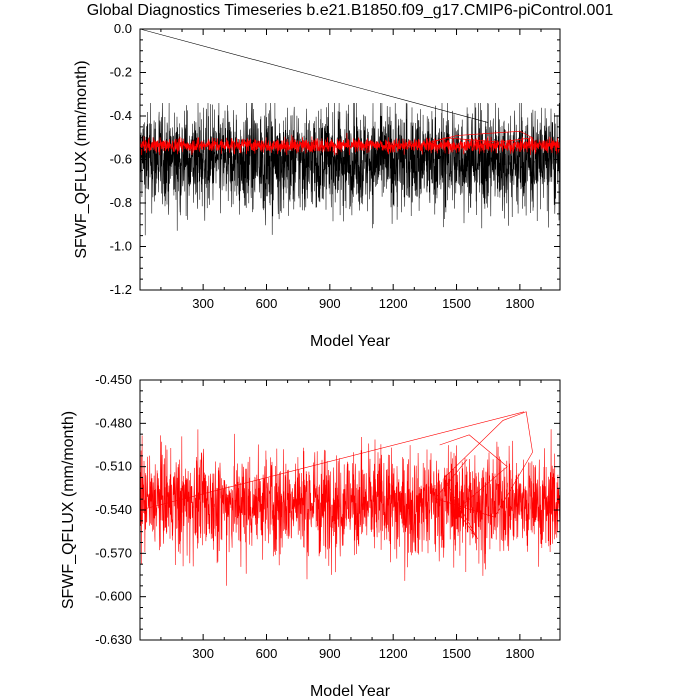  What do you see at coordinates (121, 159) in the screenshot?
I see `y-tick-label: -0.6` at bounding box center [121, 159].